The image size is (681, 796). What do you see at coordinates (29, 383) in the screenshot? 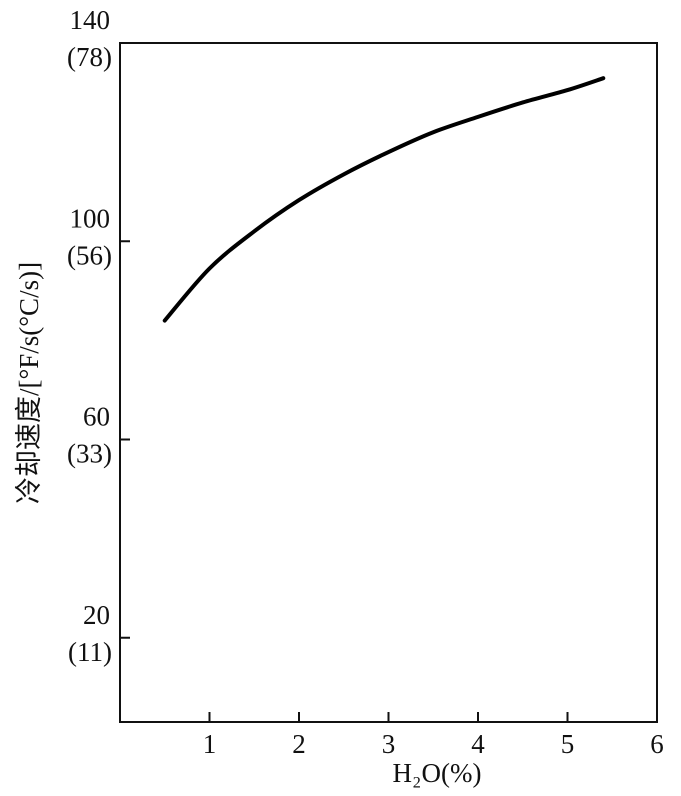
I see `y-axis-title: 冷却速度/[°F/s(°C/s)]` at bounding box center [29, 383].